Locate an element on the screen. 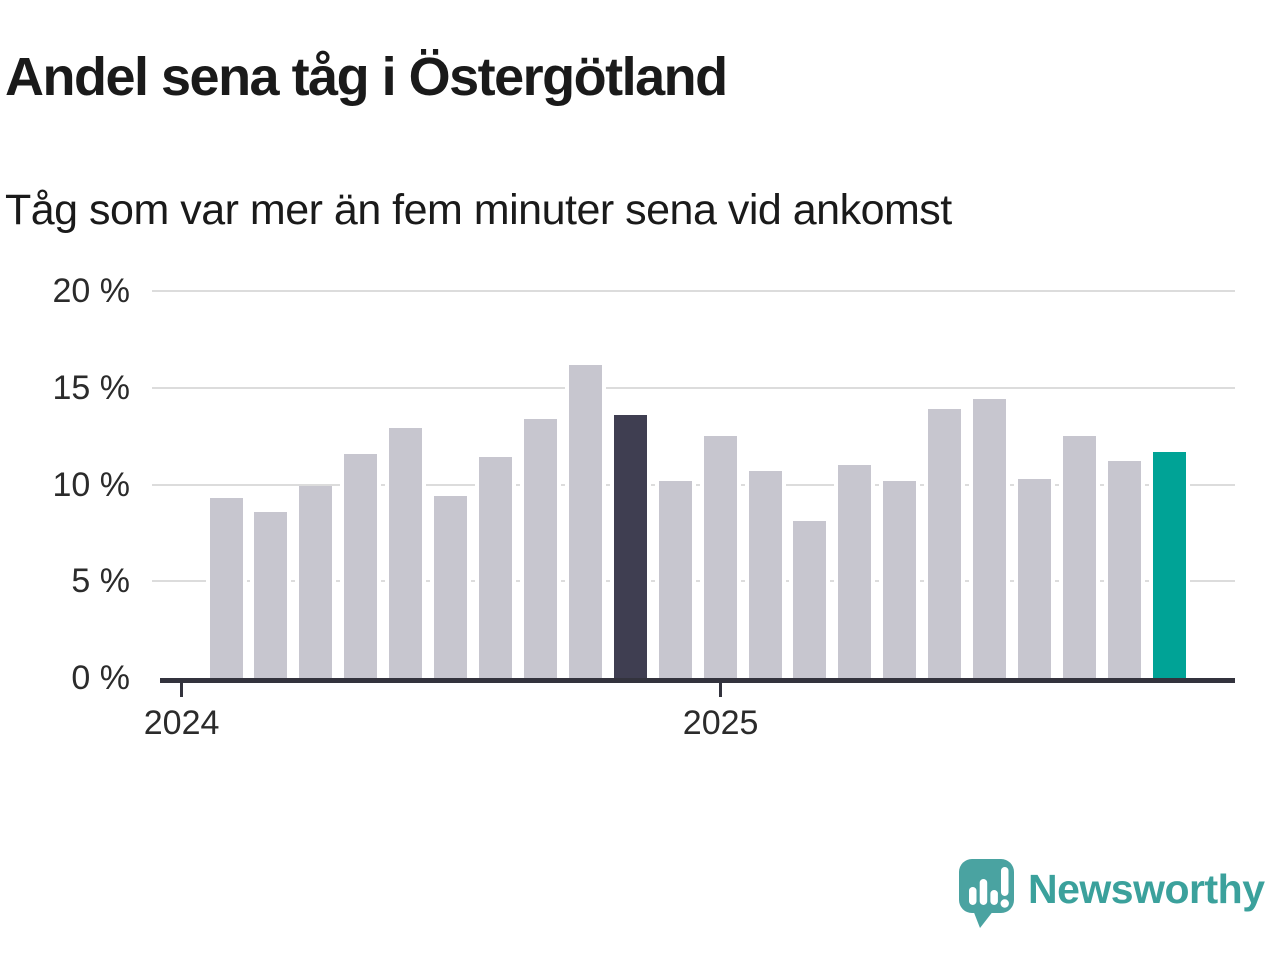 The width and height of the screenshot is (1280, 960). newsworthy-logo-icon is located at coordinates (986, 893).